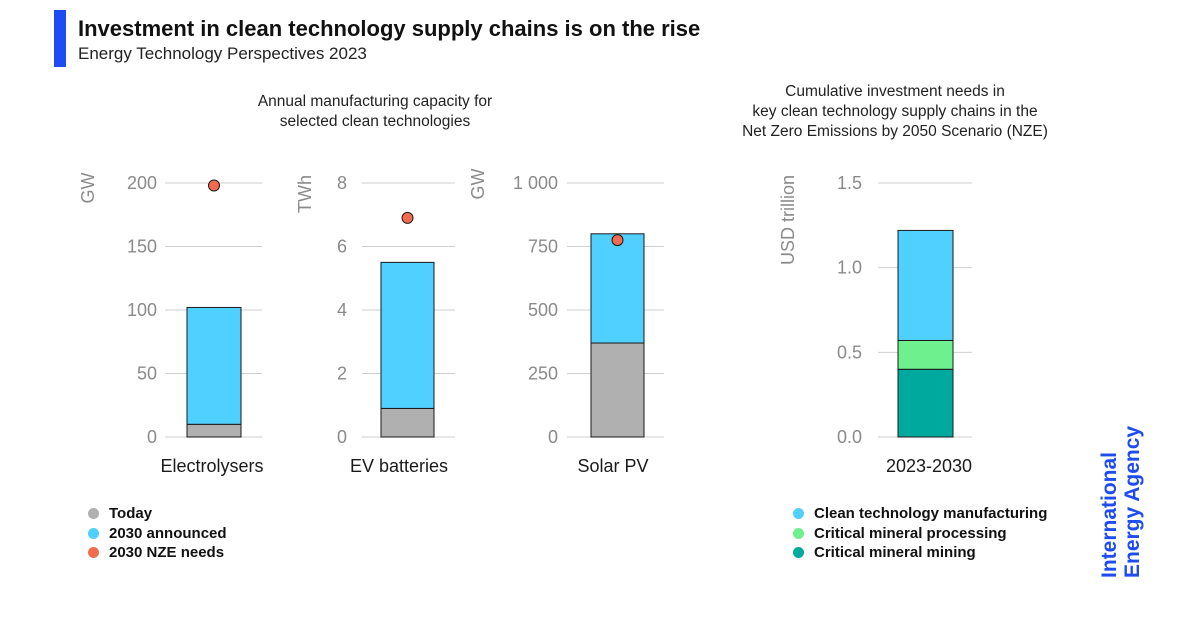 The image size is (1200, 630). What do you see at coordinates (305, 194) in the screenshot?
I see `y-axis-label-ev-batteries: TWh` at bounding box center [305, 194].